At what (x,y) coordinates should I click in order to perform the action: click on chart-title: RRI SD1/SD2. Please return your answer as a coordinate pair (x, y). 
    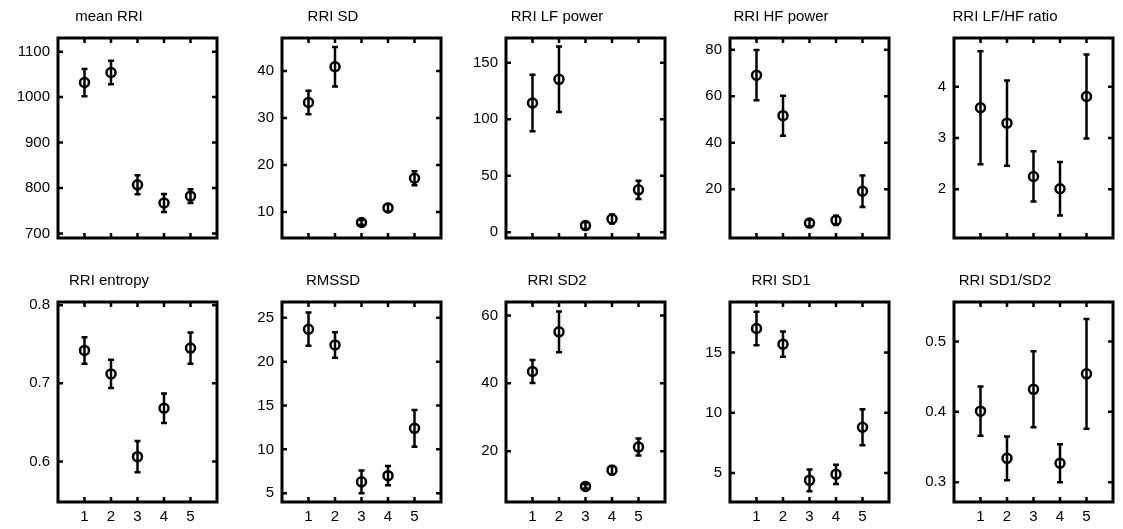
    Looking at the image, I should click on (1005, 280).